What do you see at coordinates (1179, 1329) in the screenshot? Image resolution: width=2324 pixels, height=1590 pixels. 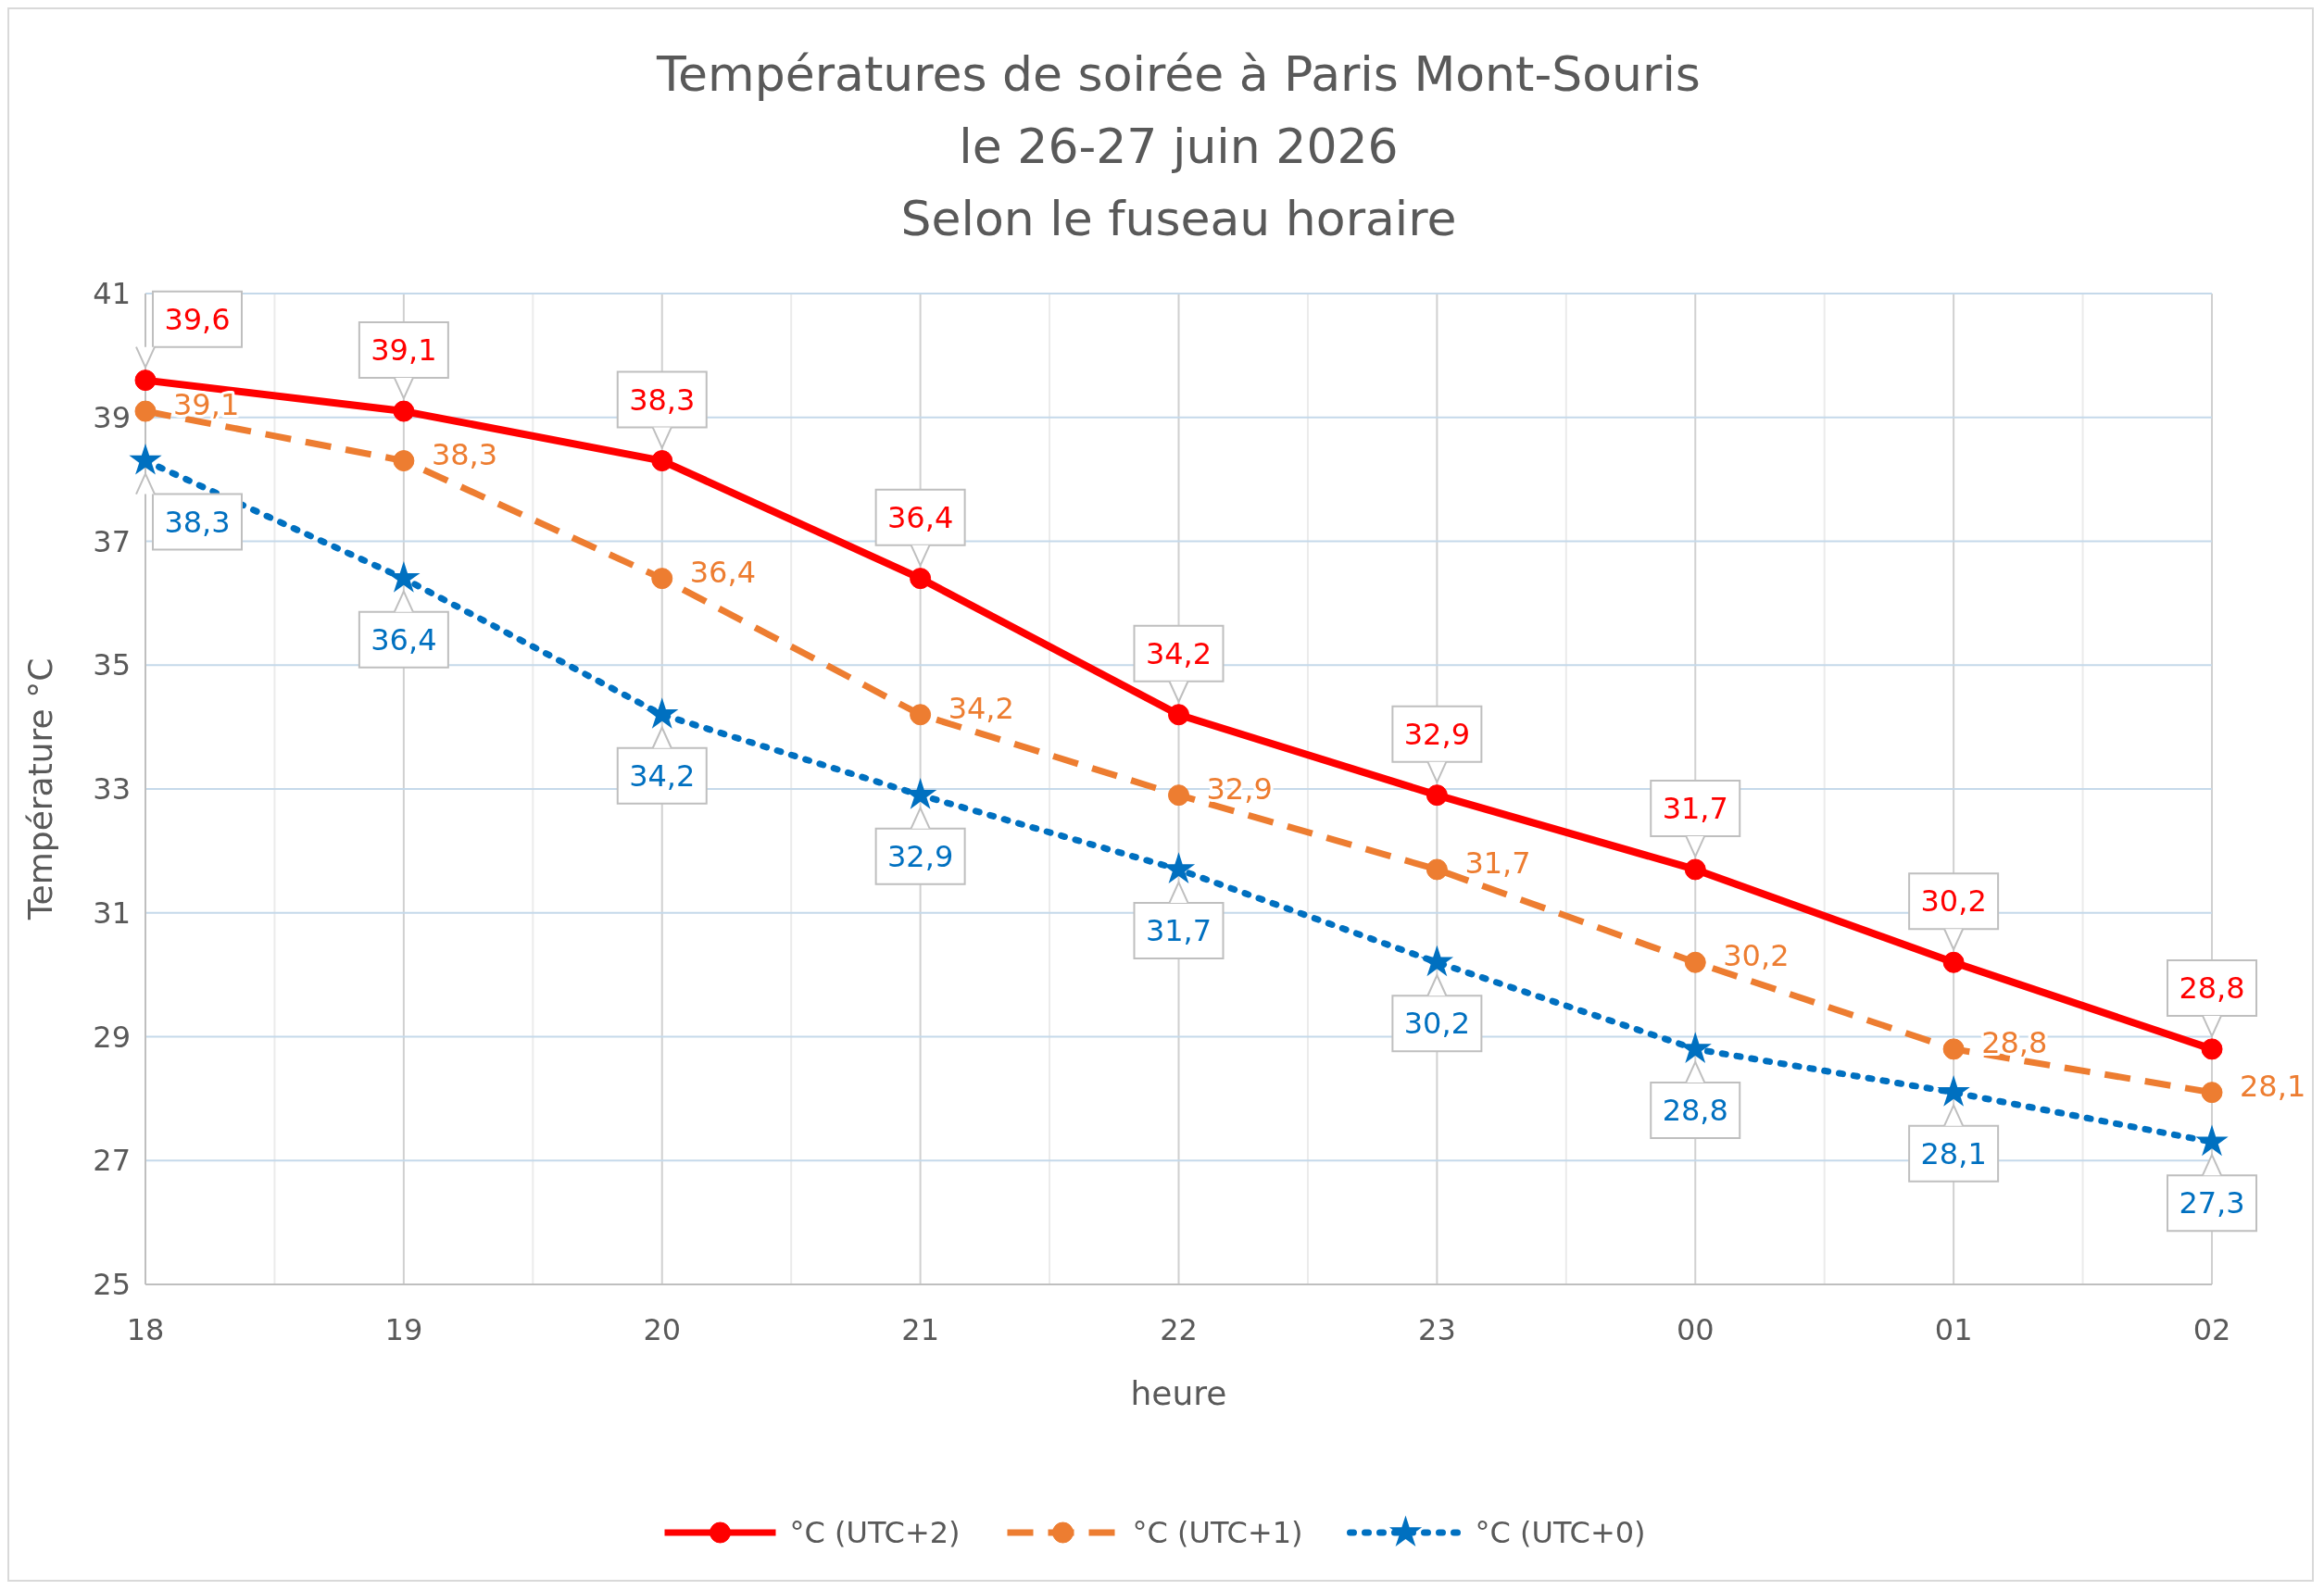 I see `x-tick-label: 22` at bounding box center [1179, 1329].